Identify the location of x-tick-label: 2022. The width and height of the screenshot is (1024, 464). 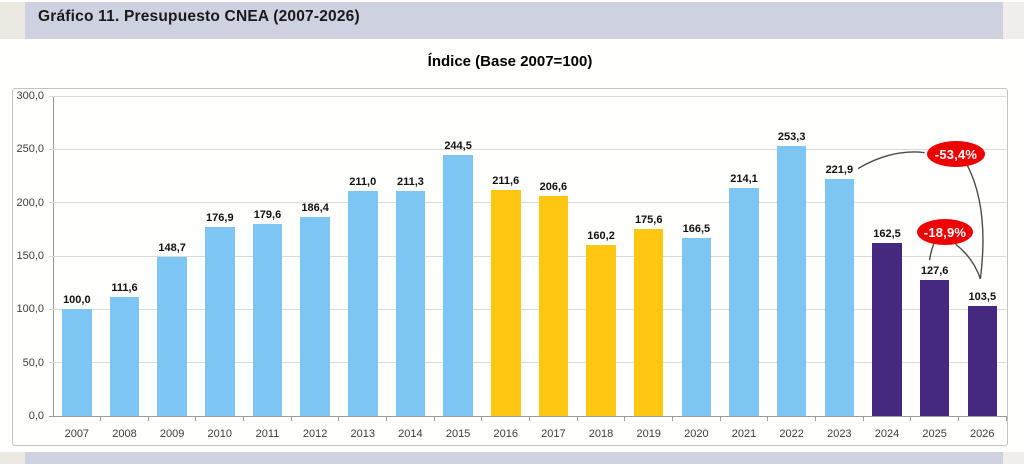
(791, 434).